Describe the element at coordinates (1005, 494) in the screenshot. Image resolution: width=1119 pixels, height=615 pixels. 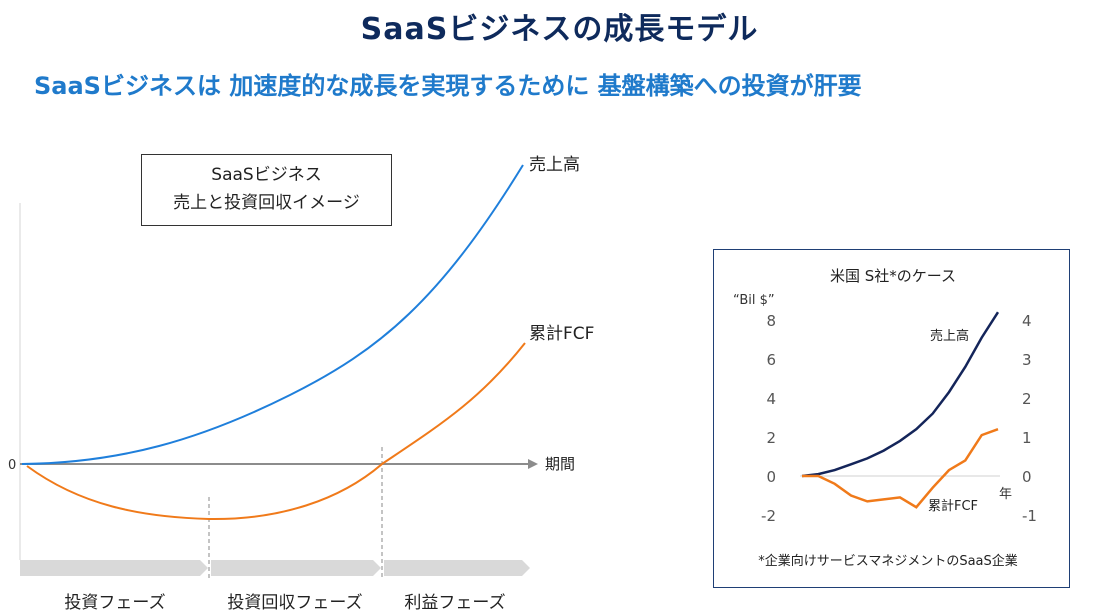
I see `case-x-axis-label: 年` at that location.